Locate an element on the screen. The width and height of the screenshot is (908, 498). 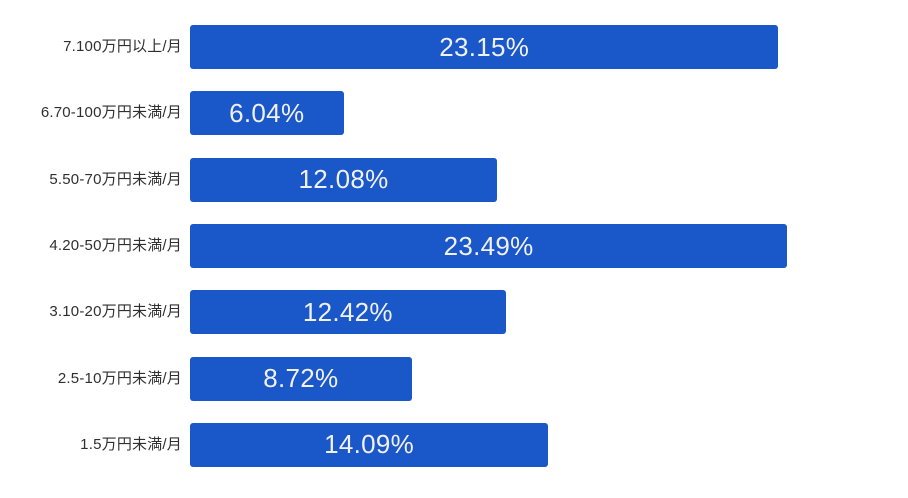
category-label: 3.10-20万円未満/月 is located at coordinates (115, 312).